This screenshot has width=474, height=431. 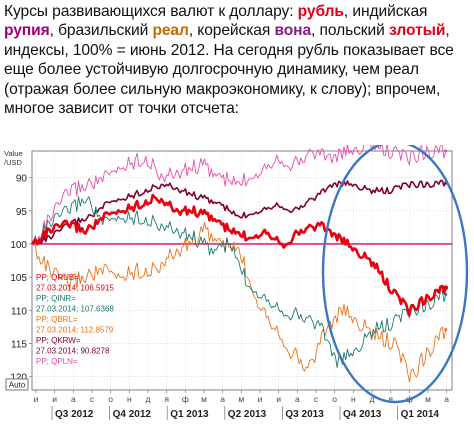 I want to click on caption-inr: рупия, so click(x=27, y=31).